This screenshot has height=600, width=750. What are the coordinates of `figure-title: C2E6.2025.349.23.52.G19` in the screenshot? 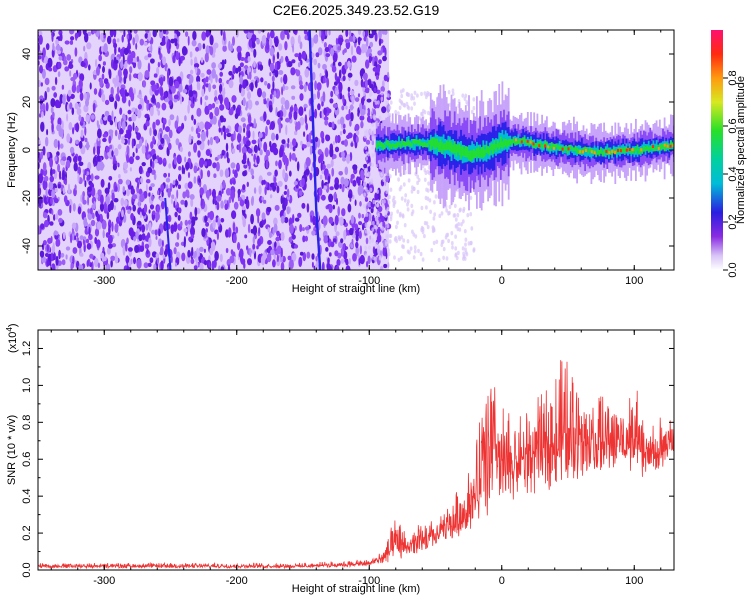 It's located at (356, 10).